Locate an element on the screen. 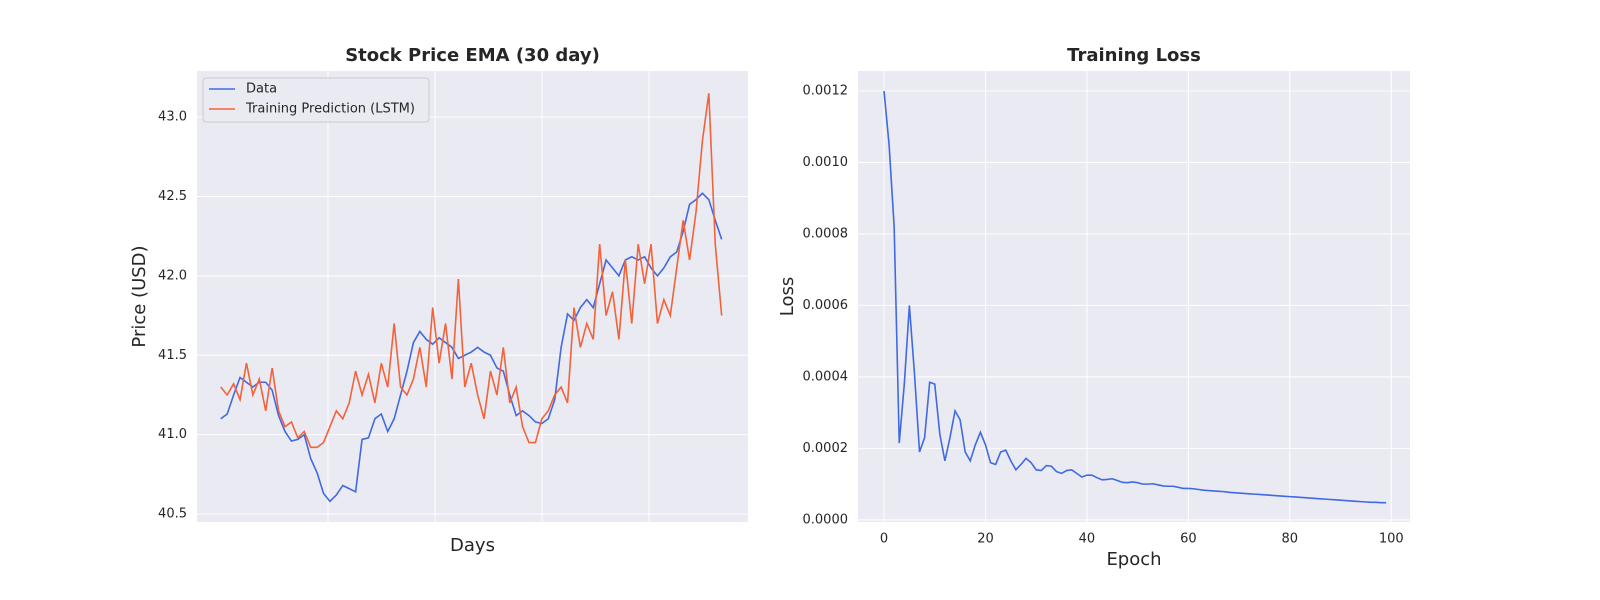  y-tick-label: 0.0000 is located at coordinates (826, 519).